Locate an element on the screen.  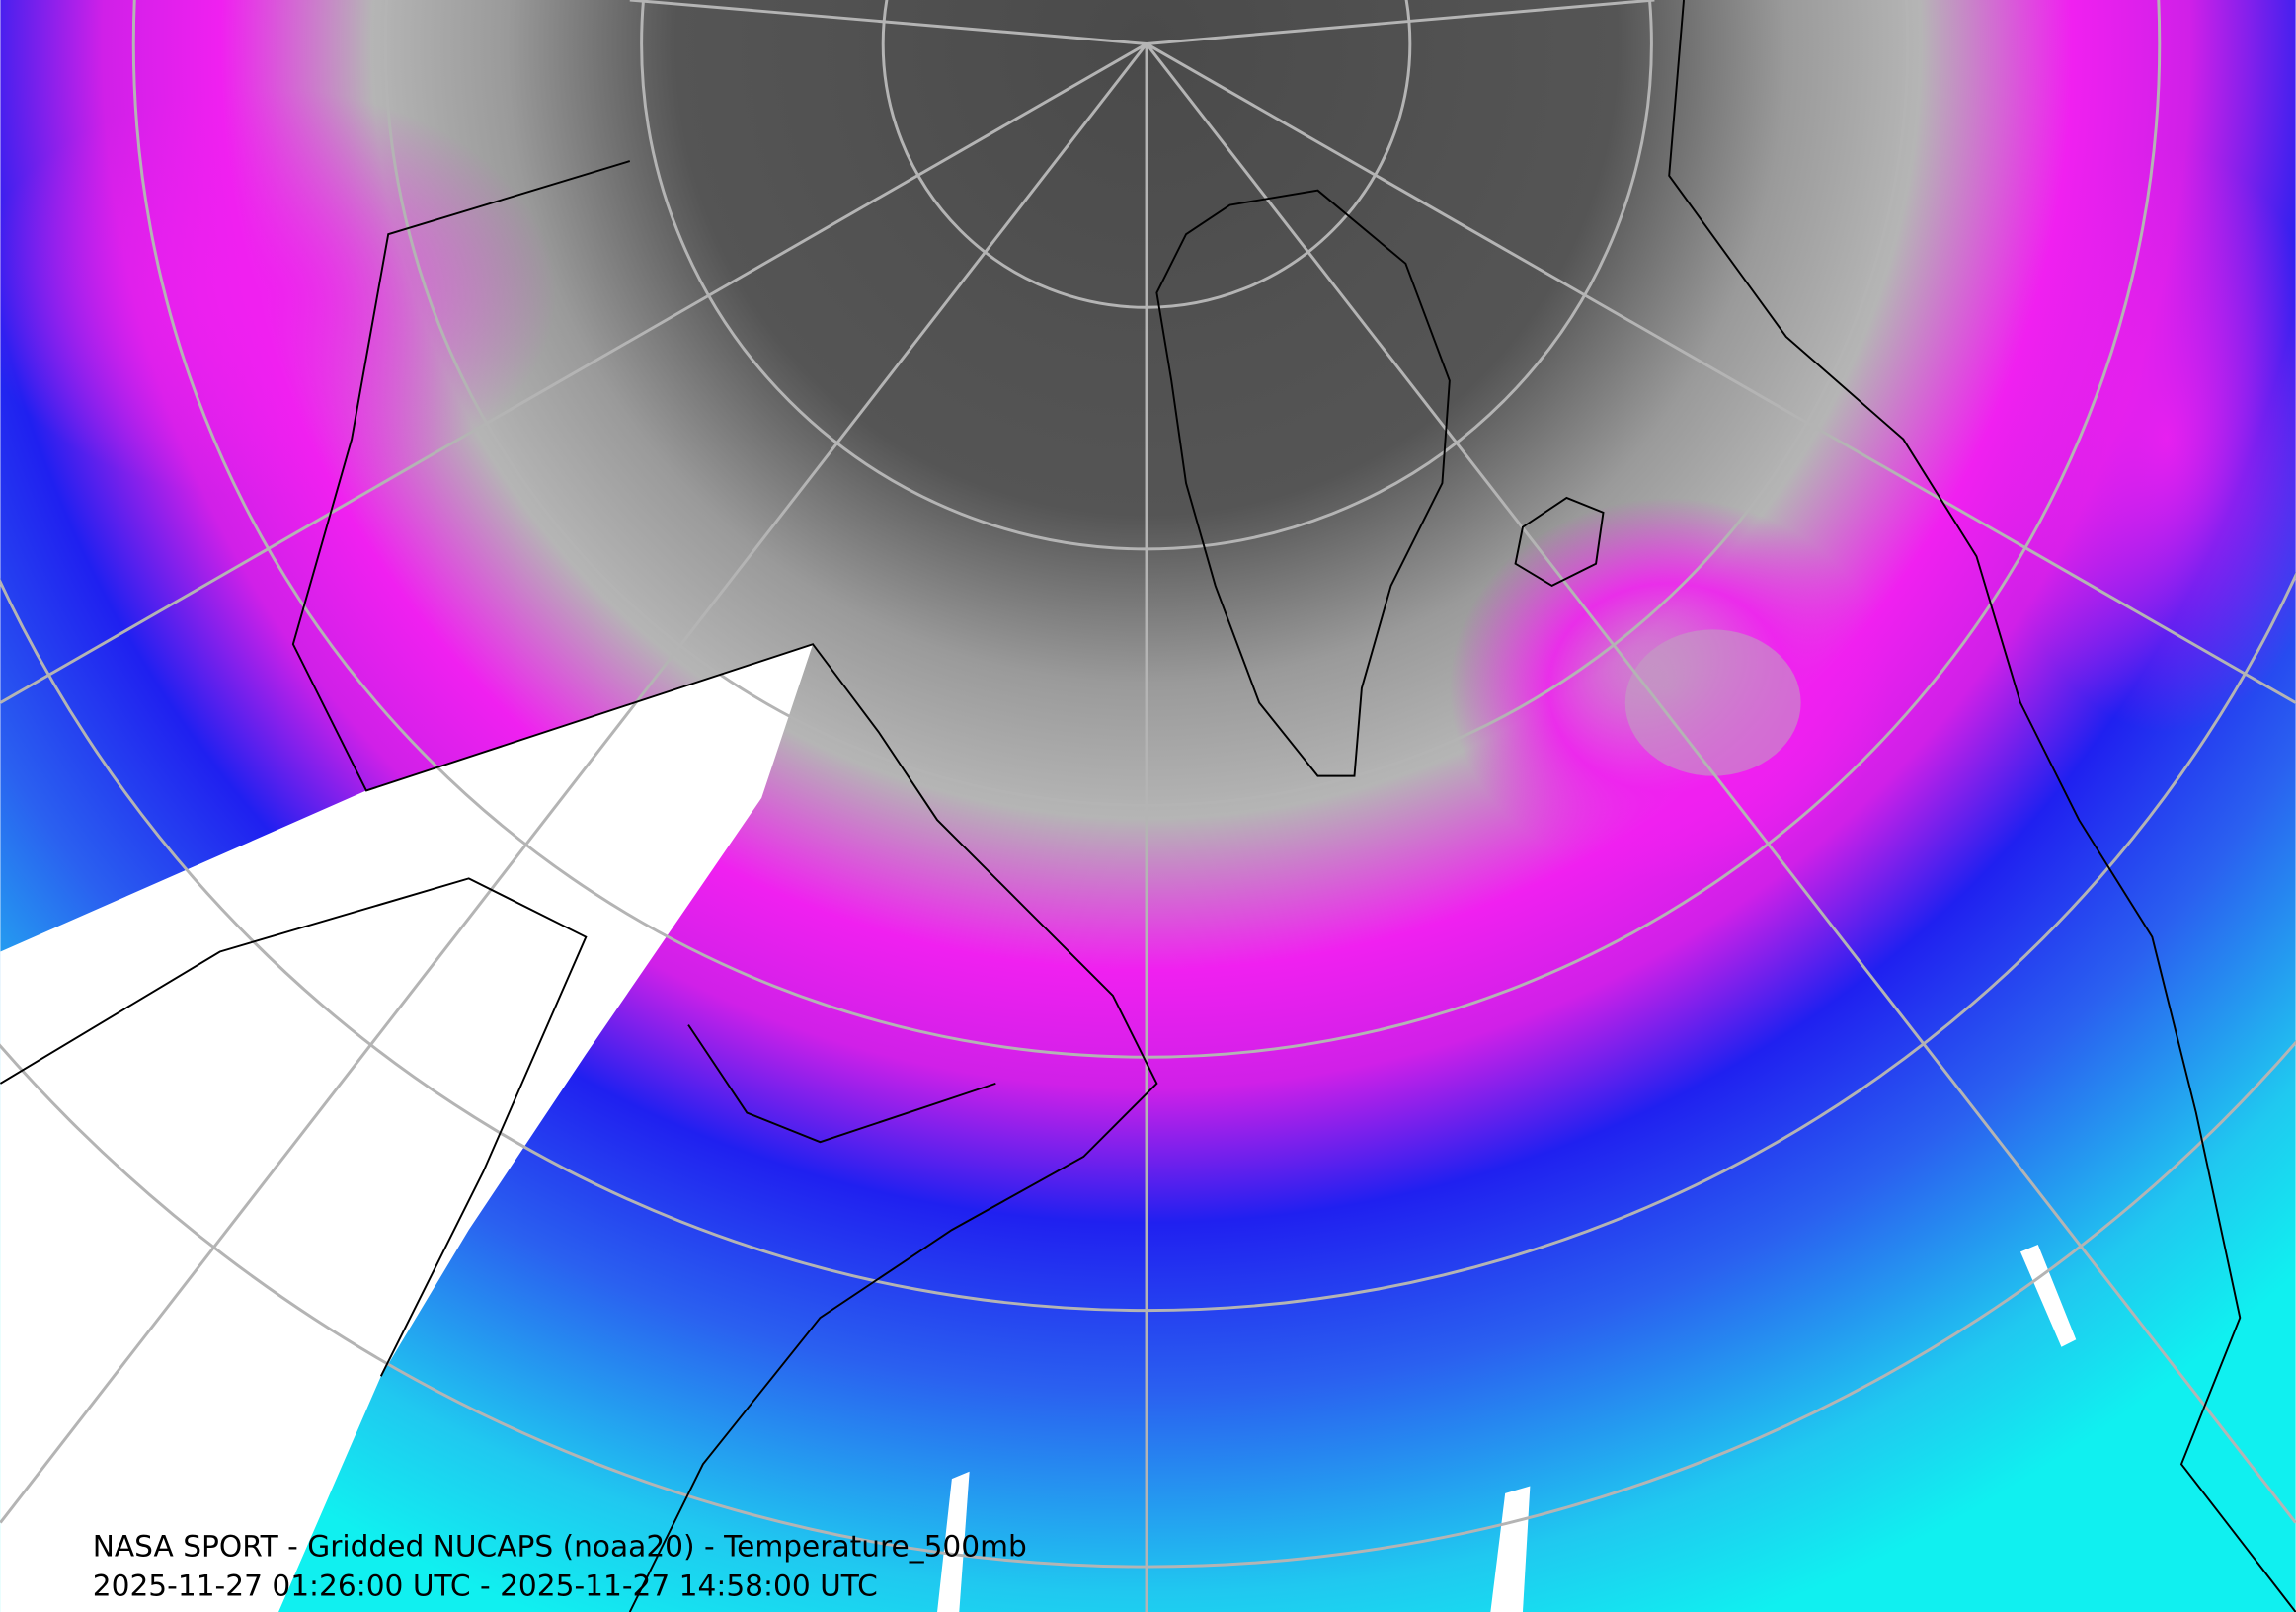
greenland is located at coordinates (1303, 483).